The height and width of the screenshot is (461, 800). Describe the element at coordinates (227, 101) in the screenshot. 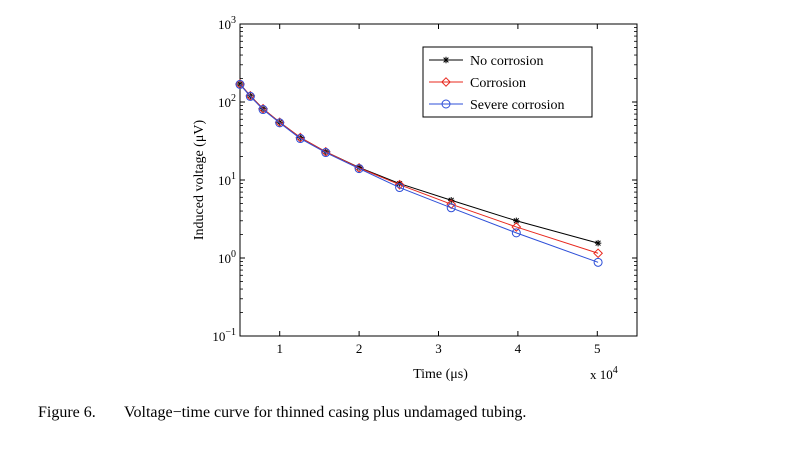

I see `y-tick-label: 10²` at that location.